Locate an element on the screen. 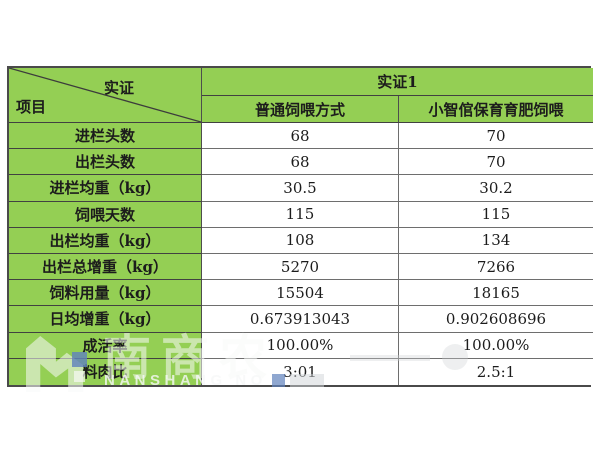 This screenshot has height=450, width=600. row-label: 出栏总增重（kg） is located at coordinates (105, 267).